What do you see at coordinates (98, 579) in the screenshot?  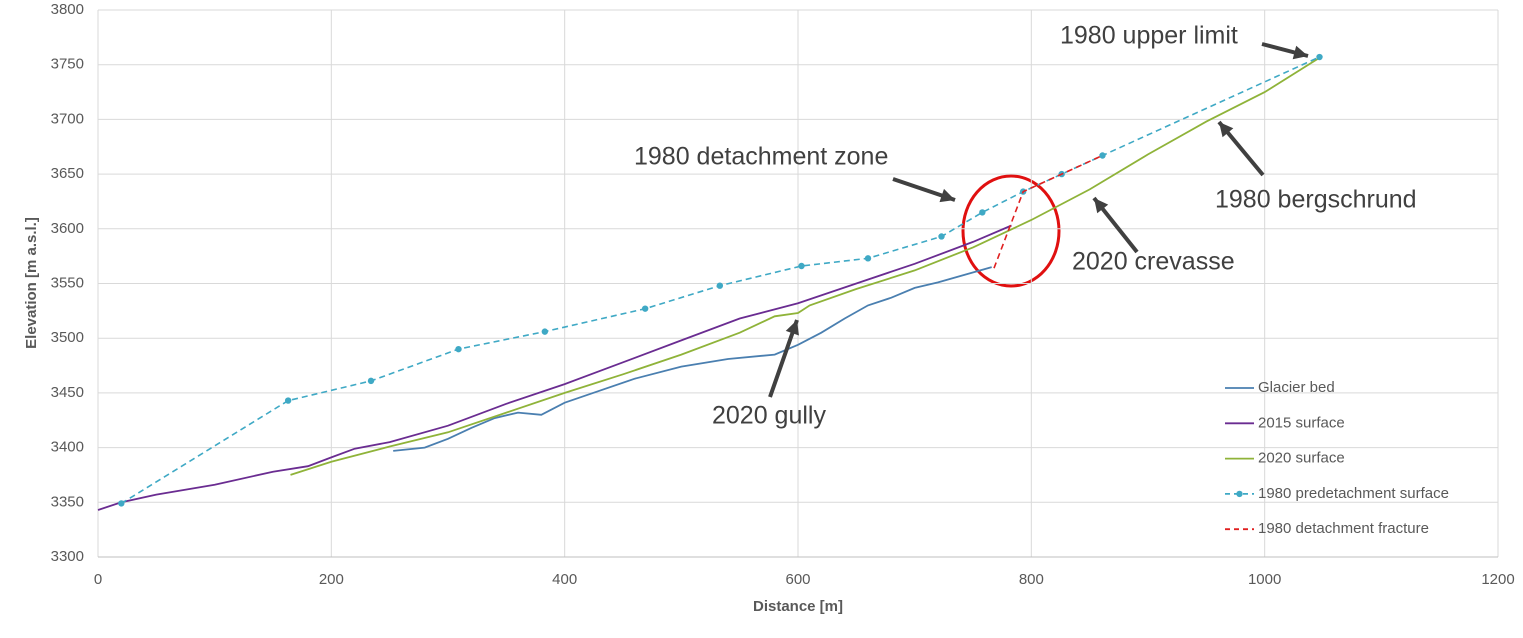 I see `x-tick-label: 0` at bounding box center [98, 579].